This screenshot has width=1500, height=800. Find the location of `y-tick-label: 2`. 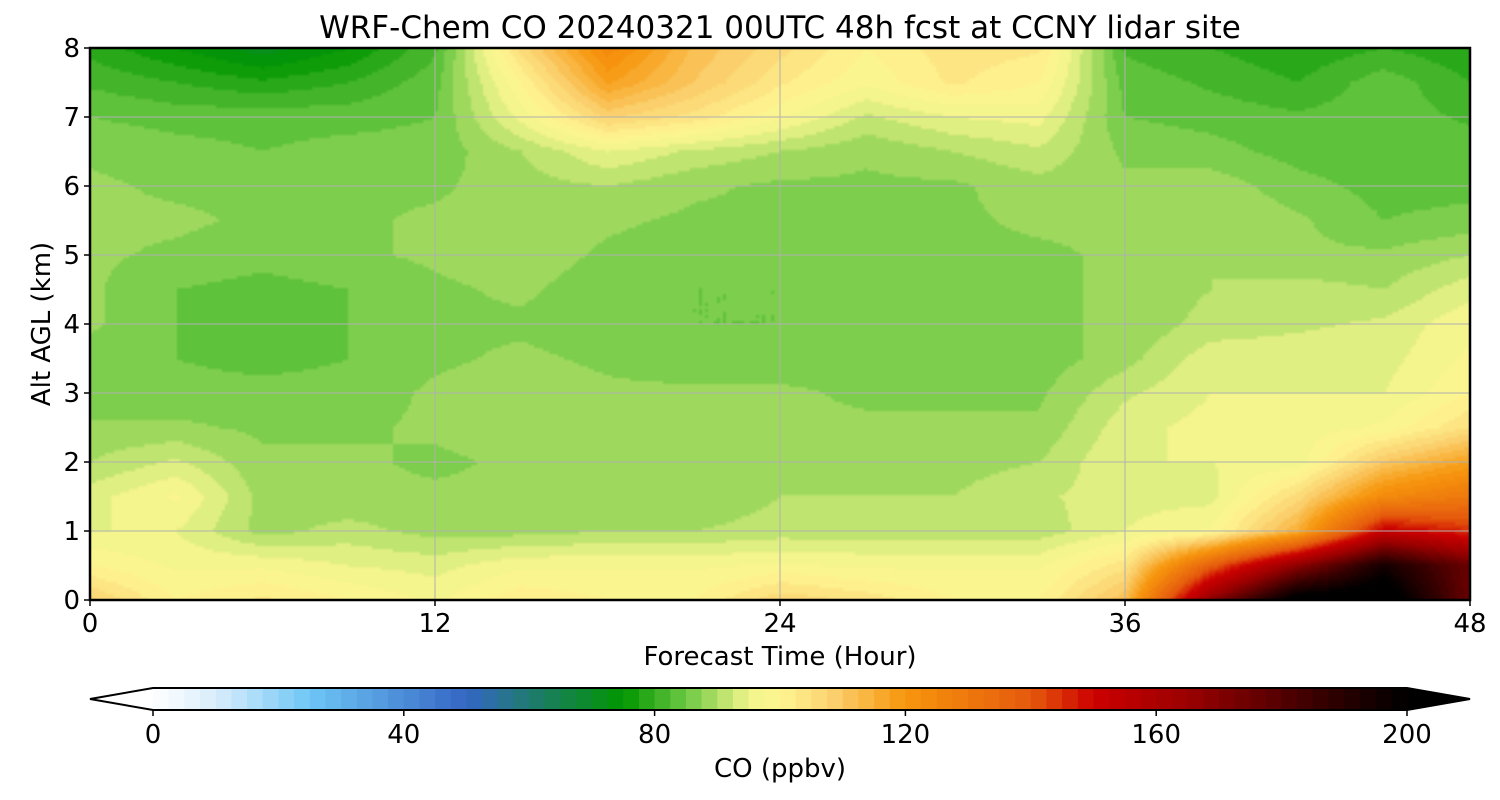

y-tick-label: 2 is located at coordinates (71, 463).